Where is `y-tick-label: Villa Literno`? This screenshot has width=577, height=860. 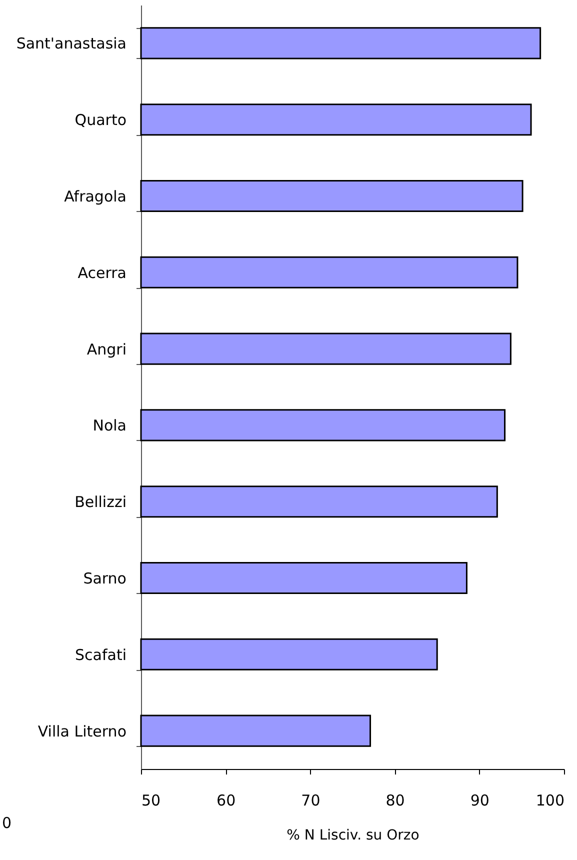 y-tick-label: Villa Literno is located at coordinates (82, 731).